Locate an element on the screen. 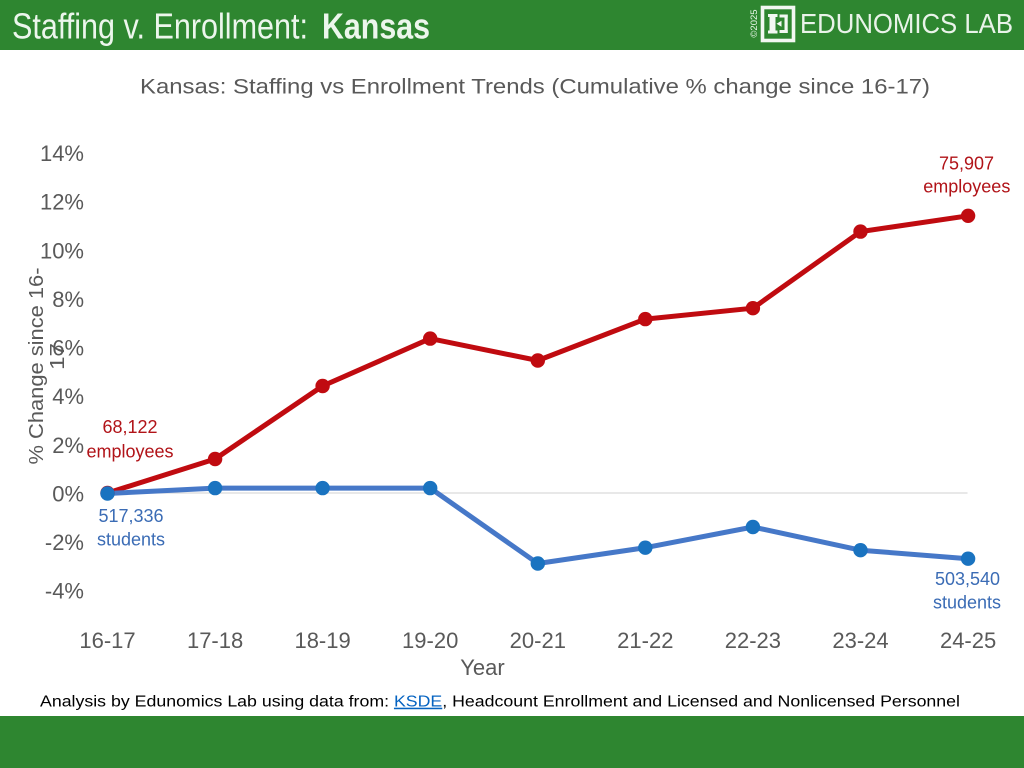  svg-text: 75,907 is located at coordinates (966, 164).